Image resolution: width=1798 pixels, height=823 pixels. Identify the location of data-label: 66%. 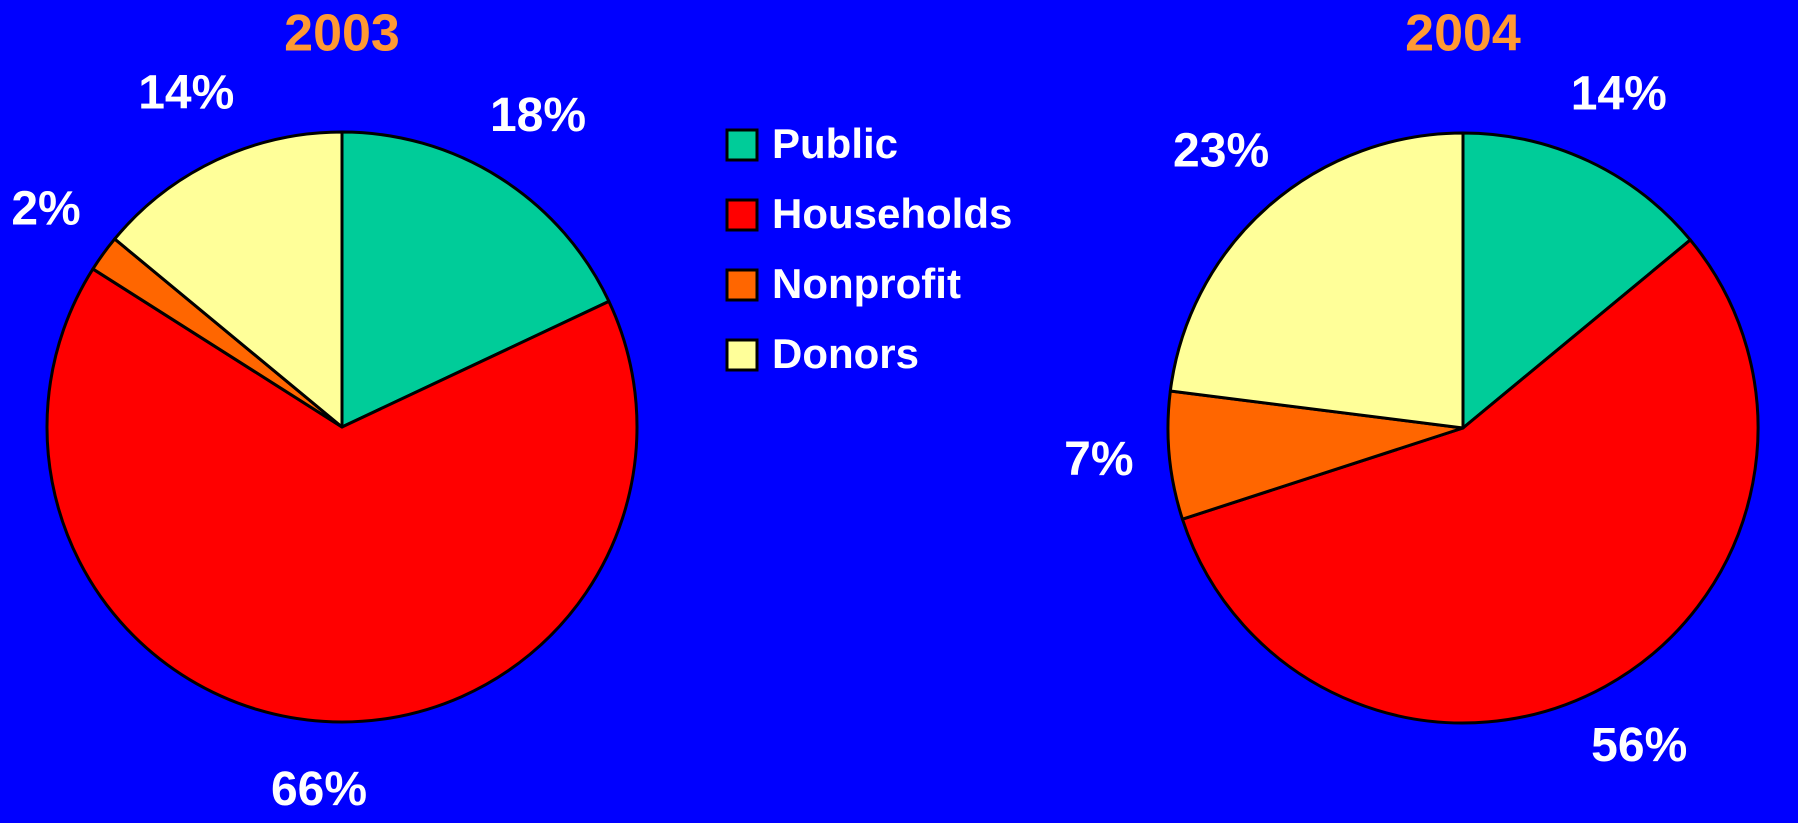
(319, 789).